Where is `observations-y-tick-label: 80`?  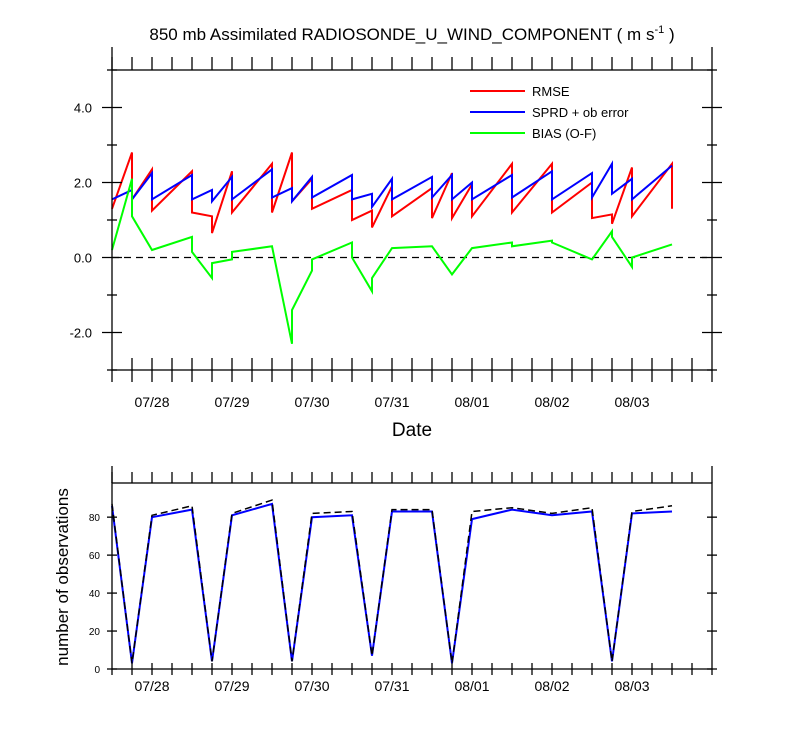
observations-y-tick-label: 80 is located at coordinates (95, 518).